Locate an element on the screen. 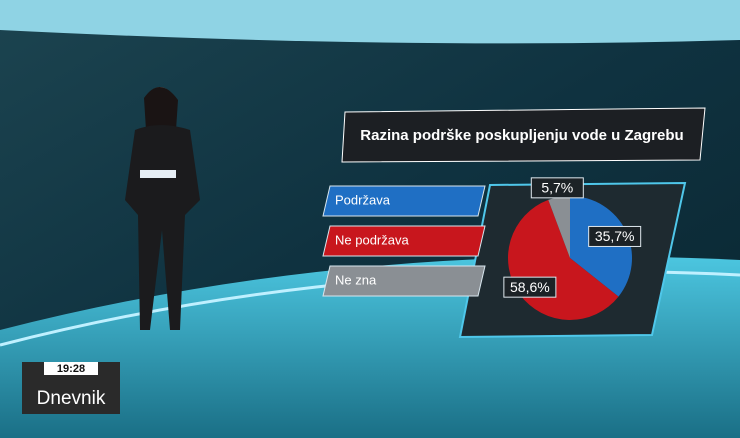  legend: Podržava Ne podržava Ne zna is located at coordinates (404, 241).